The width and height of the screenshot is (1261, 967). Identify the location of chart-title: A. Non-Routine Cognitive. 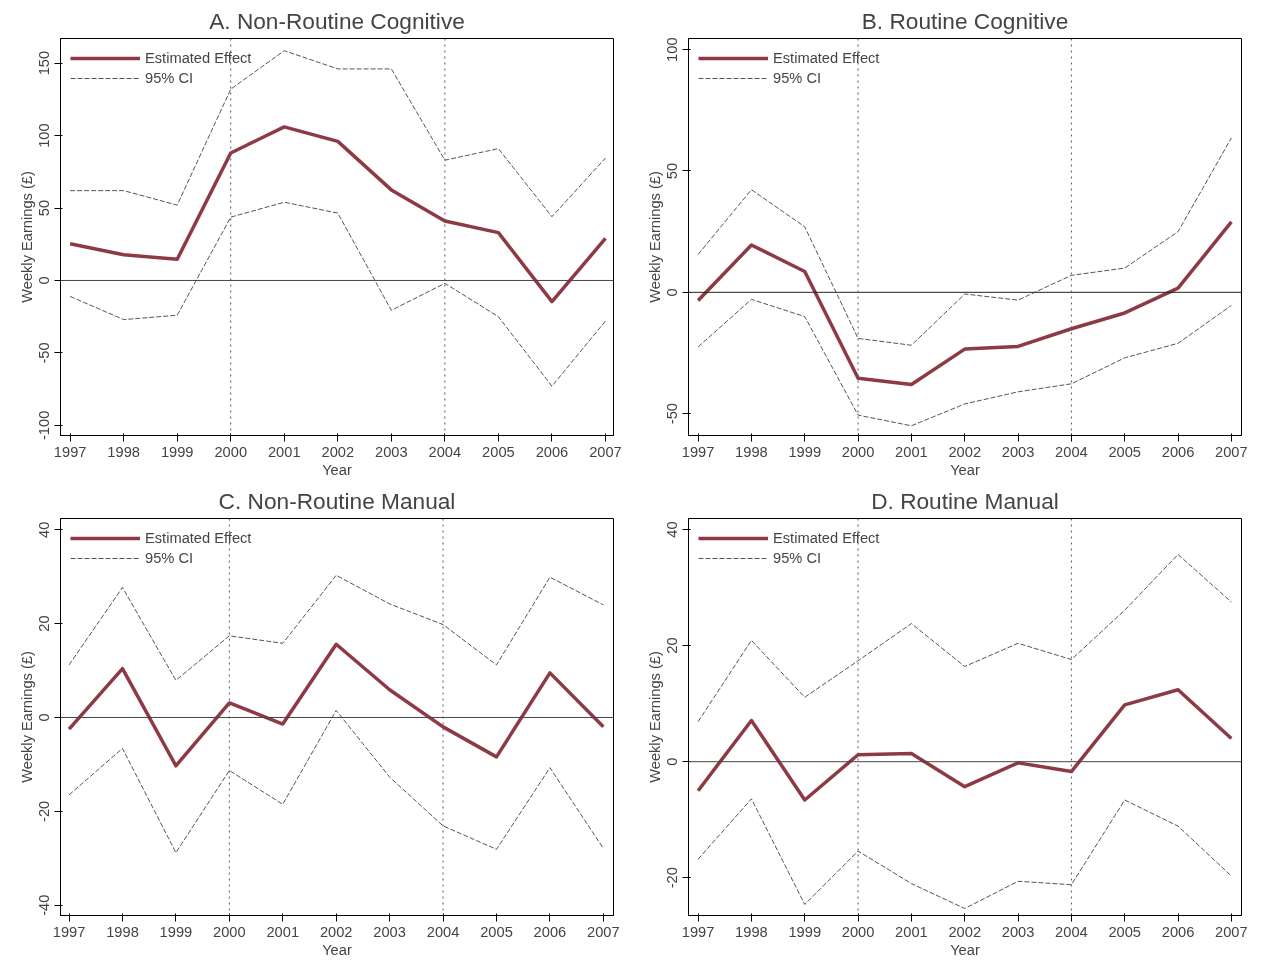
(337, 20).